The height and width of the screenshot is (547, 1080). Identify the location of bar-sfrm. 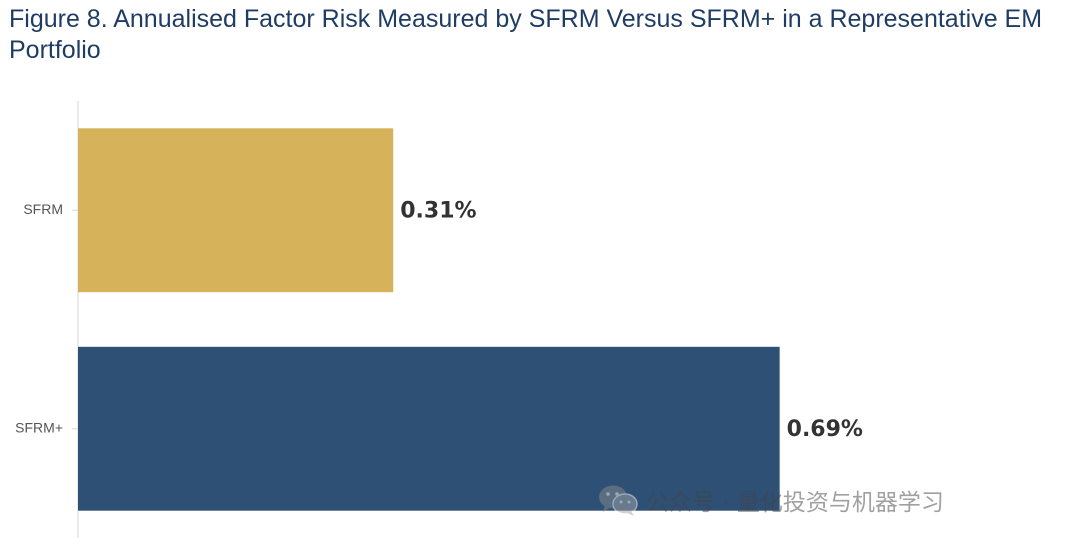
(236, 210).